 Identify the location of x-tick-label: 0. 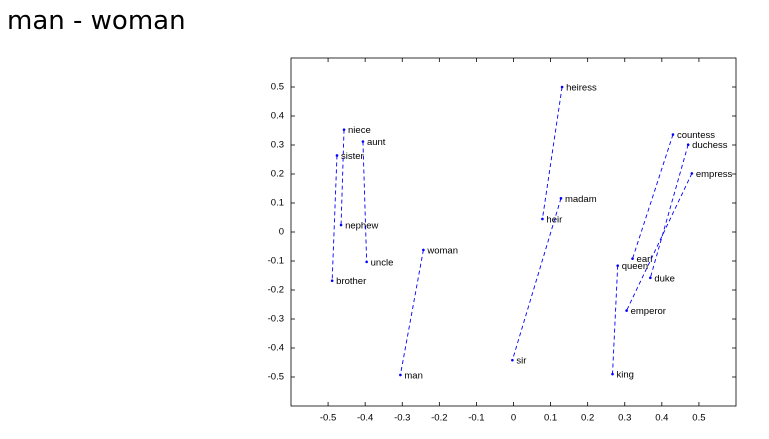
(513, 418).